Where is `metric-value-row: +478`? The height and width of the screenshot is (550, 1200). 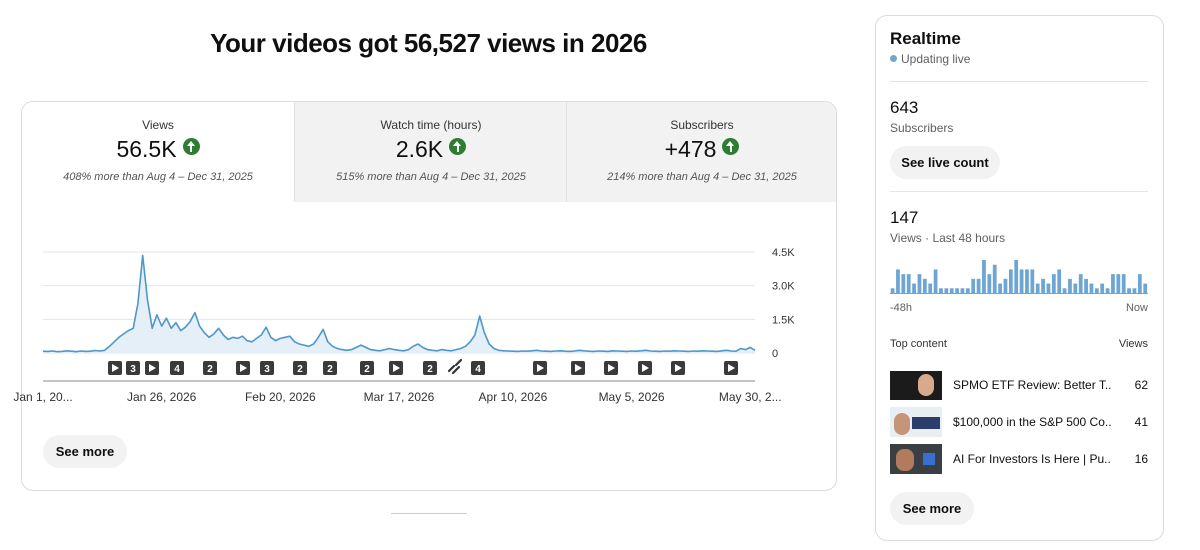
metric-value-row: +478 is located at coordinates (701, 149).